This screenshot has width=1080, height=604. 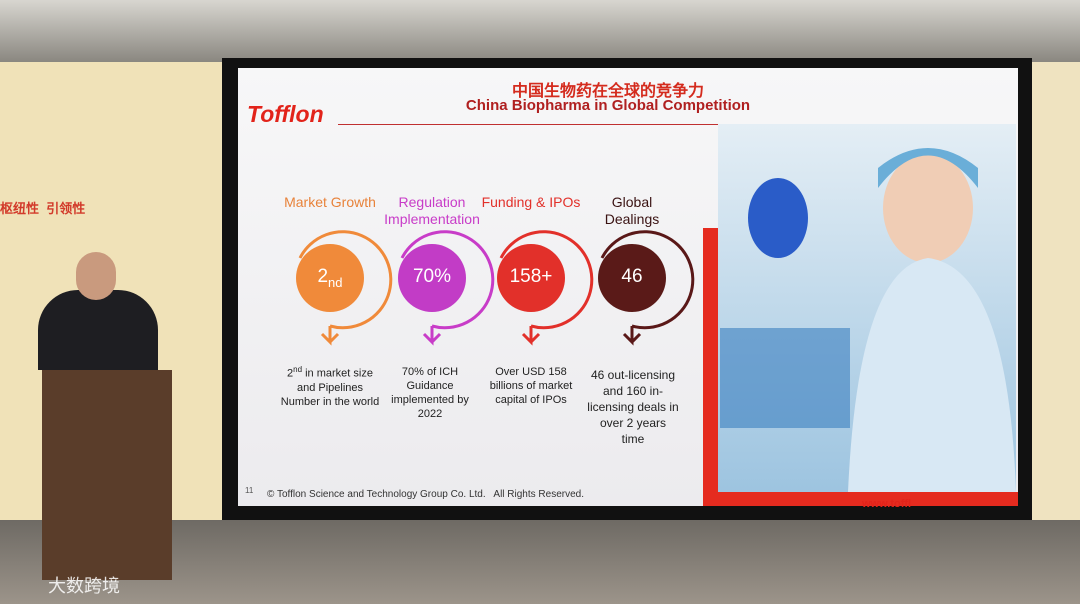 What do you see at coordinates (43, 208) in the screenshot?
I see `wall-slogan: 枢纽性 引领性` at bounding box center [43, 208].